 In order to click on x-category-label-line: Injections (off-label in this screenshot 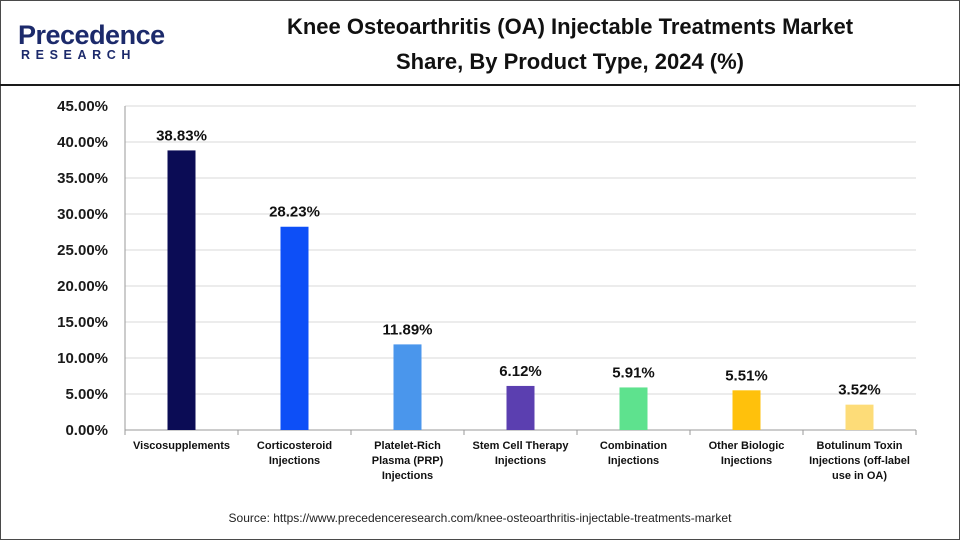, I will do `click(859, 461)`.